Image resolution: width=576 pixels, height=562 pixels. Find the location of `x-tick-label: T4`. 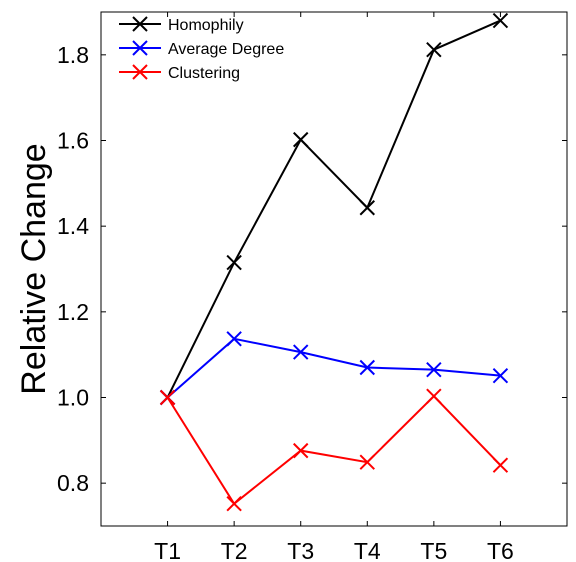

x-tick-label: T4 is located at coordinates (367, 550).